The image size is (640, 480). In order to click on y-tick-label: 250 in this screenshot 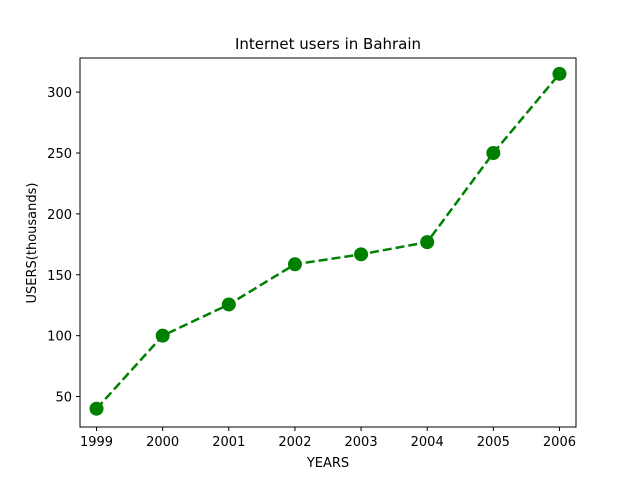, I will do `click(59, 154)`.